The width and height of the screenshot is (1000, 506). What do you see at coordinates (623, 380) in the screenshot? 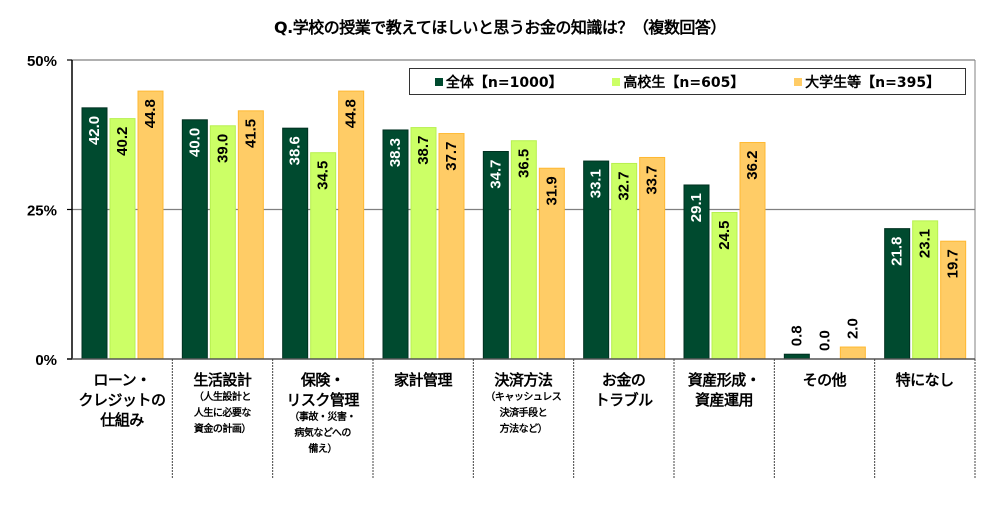
I see `category-main-text: お金の` at bounding box center [623, 380].